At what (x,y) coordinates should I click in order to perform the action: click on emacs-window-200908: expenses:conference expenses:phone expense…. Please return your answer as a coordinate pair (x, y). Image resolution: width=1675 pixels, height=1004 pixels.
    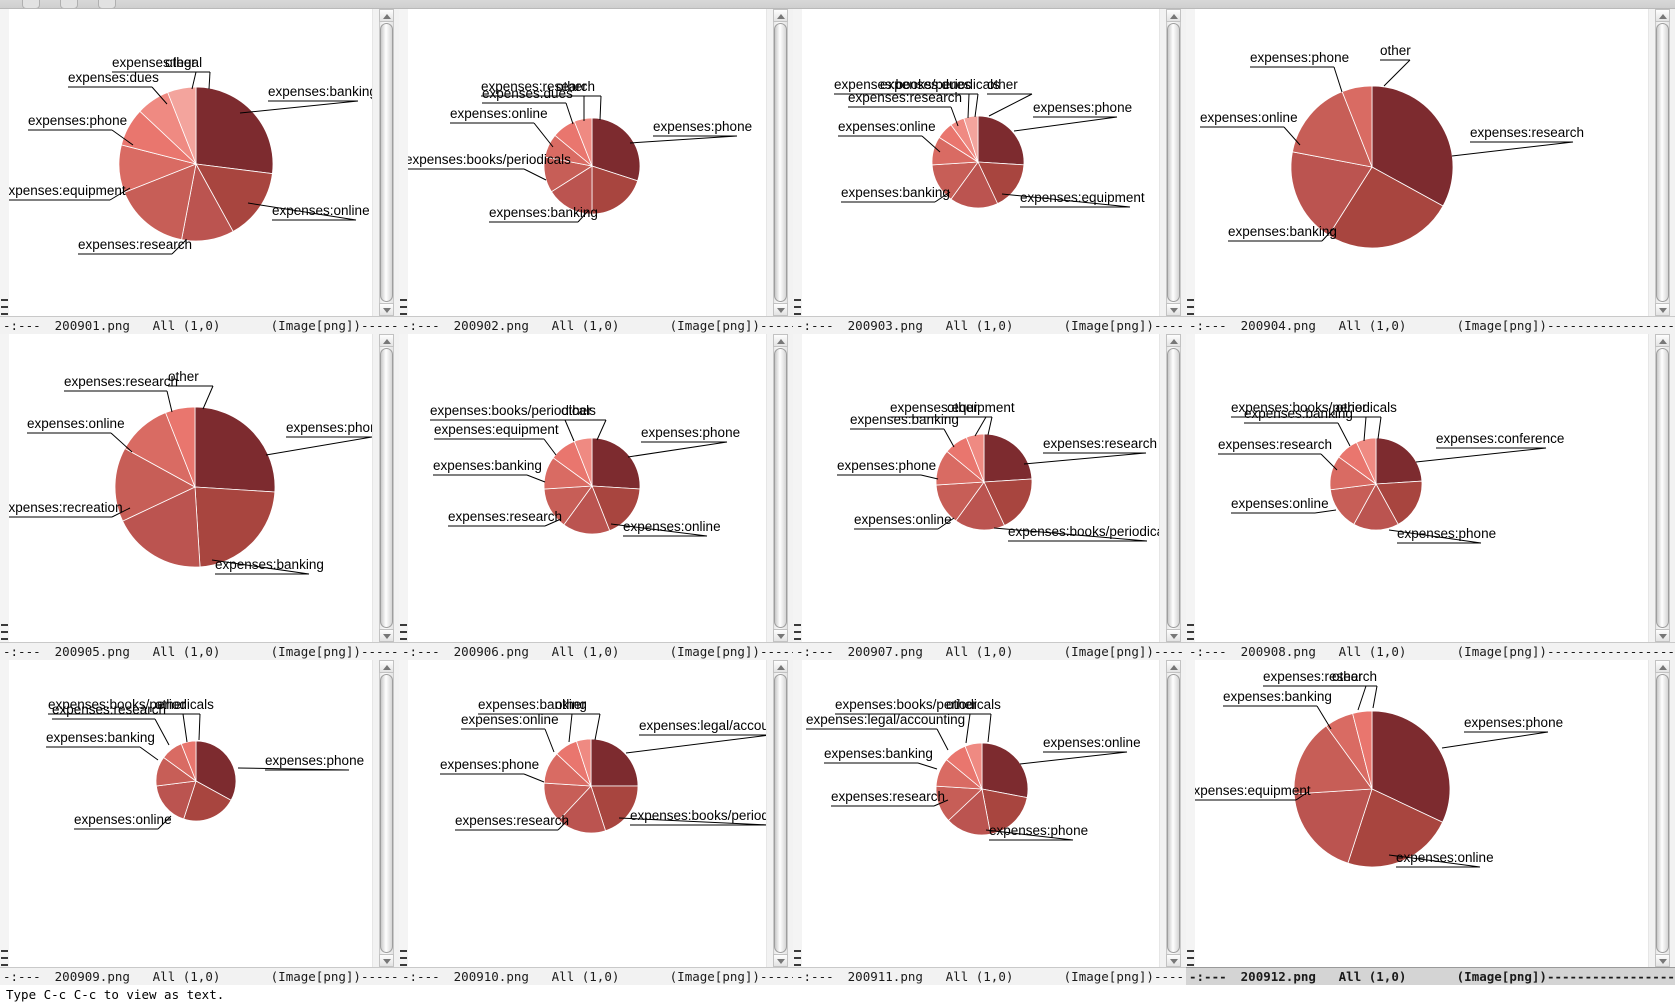
    Looking at the image, I should click on (1430, 497).